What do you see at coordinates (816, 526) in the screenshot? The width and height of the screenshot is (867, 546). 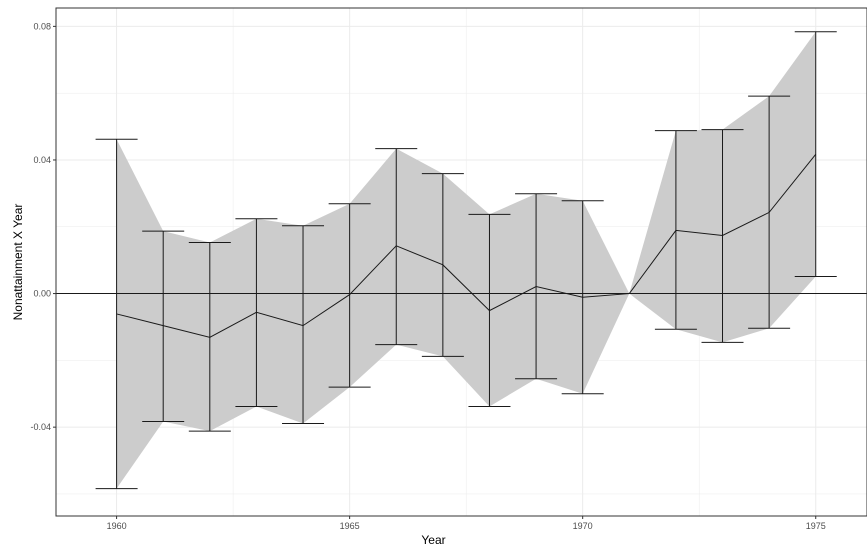 I see `x-tick-label: 1975` at bounding box center [816, 526].